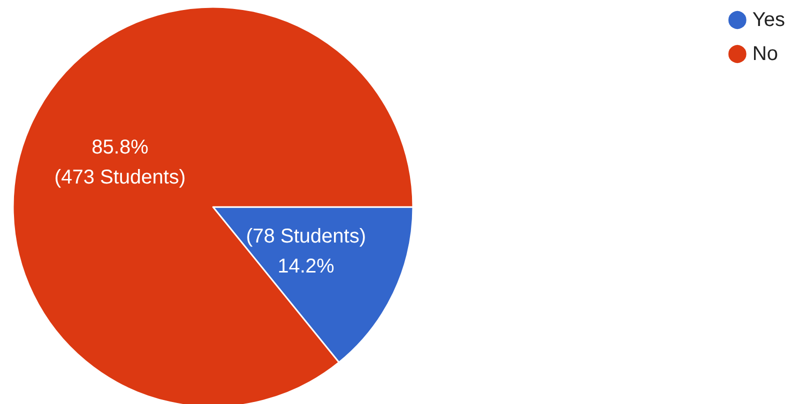 The height and width of the screenshot is (404, 794). What do you see at coordinates (306, 251) in the screenshot?
I see `data-label: (78 Students) 14.2%` at bounding box center [306, 251].